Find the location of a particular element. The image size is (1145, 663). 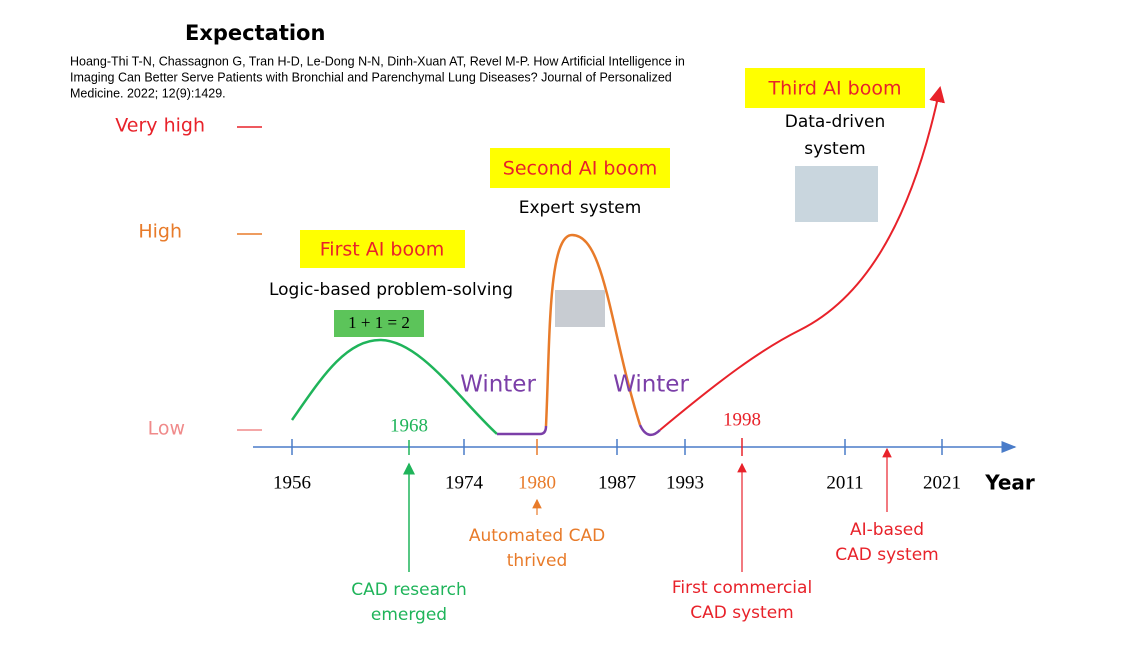

annotation: CAD research is located at coordinates (409, 590).